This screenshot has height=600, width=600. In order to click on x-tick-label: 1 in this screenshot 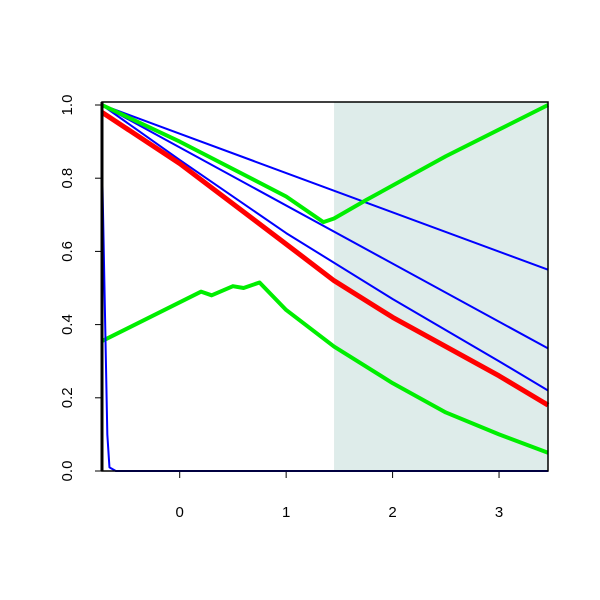, I will do `click(286, 512)`.